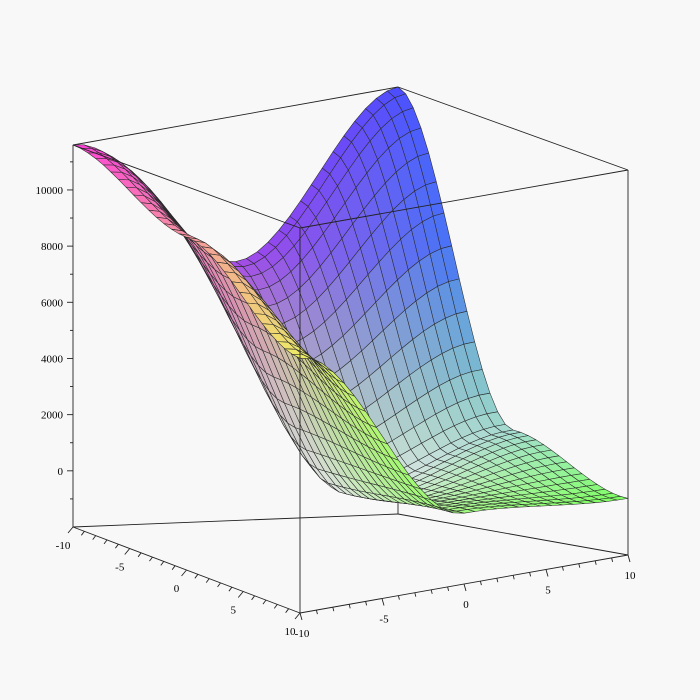 Image resolution: width=700 pixels, height=700 pixels. I want to click on x-tick-label: 0, so click(177, 589).